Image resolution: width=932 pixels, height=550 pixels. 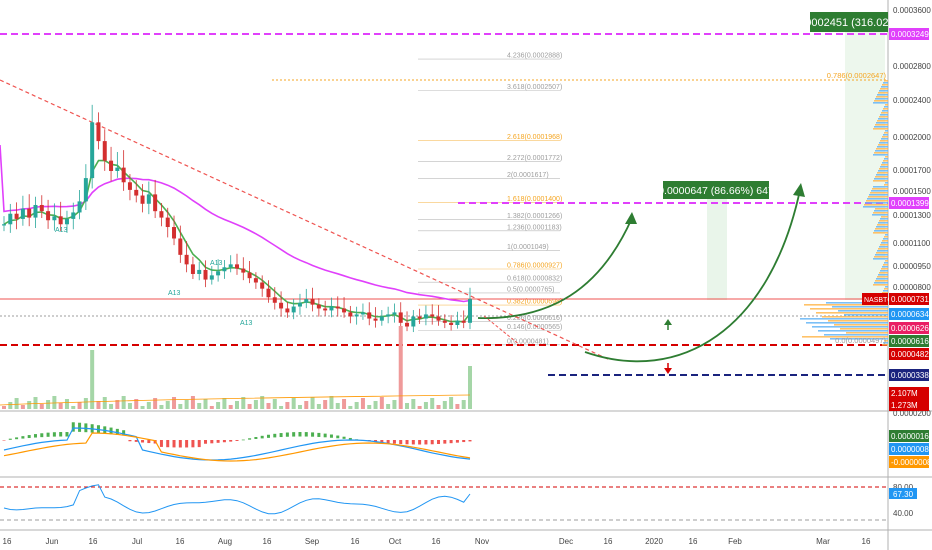 I want to click on macd-badge-text: 0.0000008, so click(x=910, y=449).